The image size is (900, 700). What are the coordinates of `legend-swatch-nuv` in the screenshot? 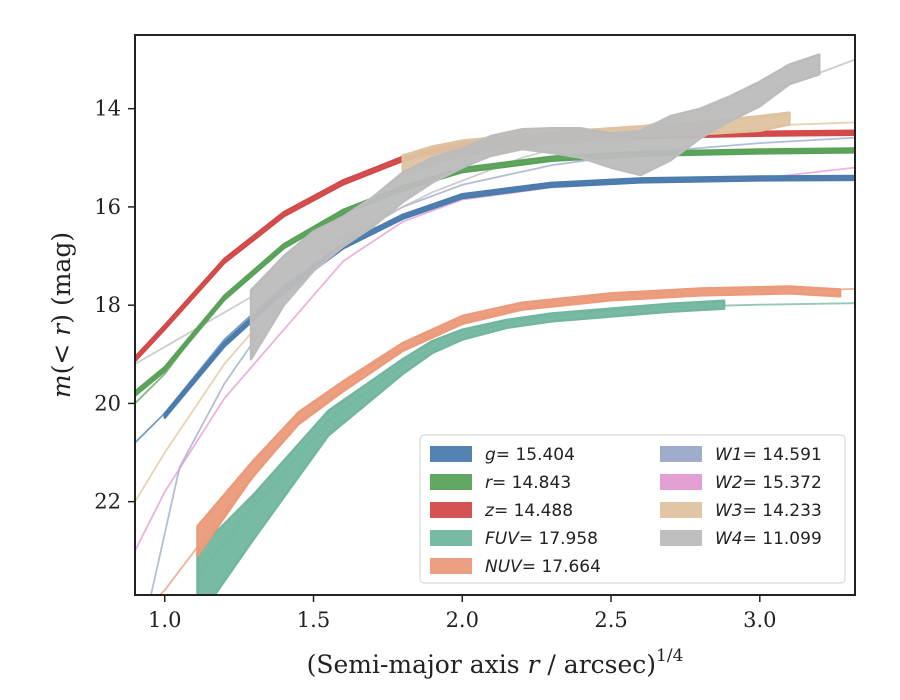 It's located at (451, 566).